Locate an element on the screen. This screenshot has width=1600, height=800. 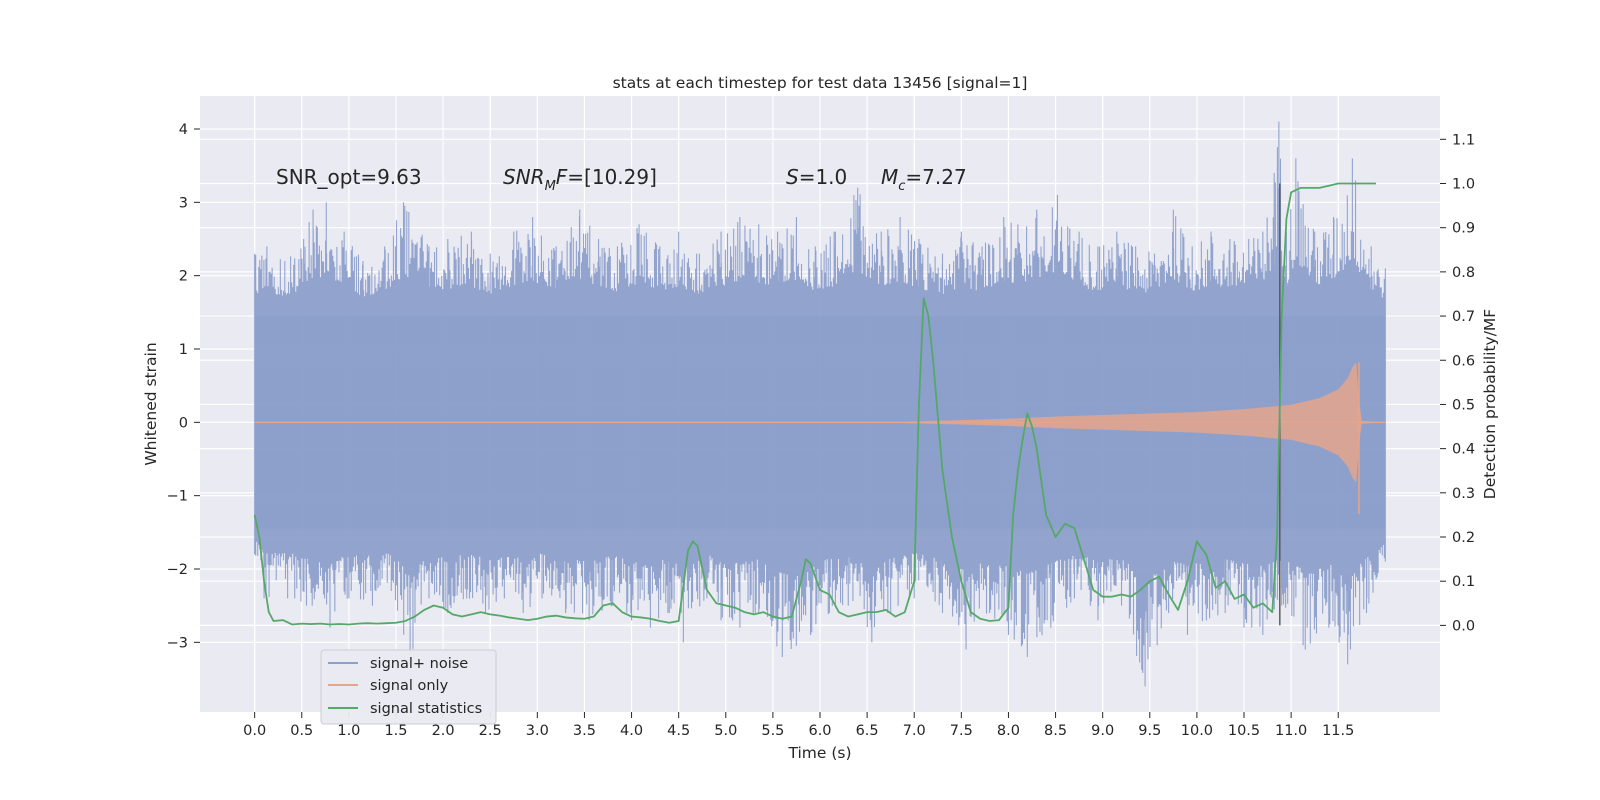
y-tick-label: 1 is located at coordinates (183, 350).